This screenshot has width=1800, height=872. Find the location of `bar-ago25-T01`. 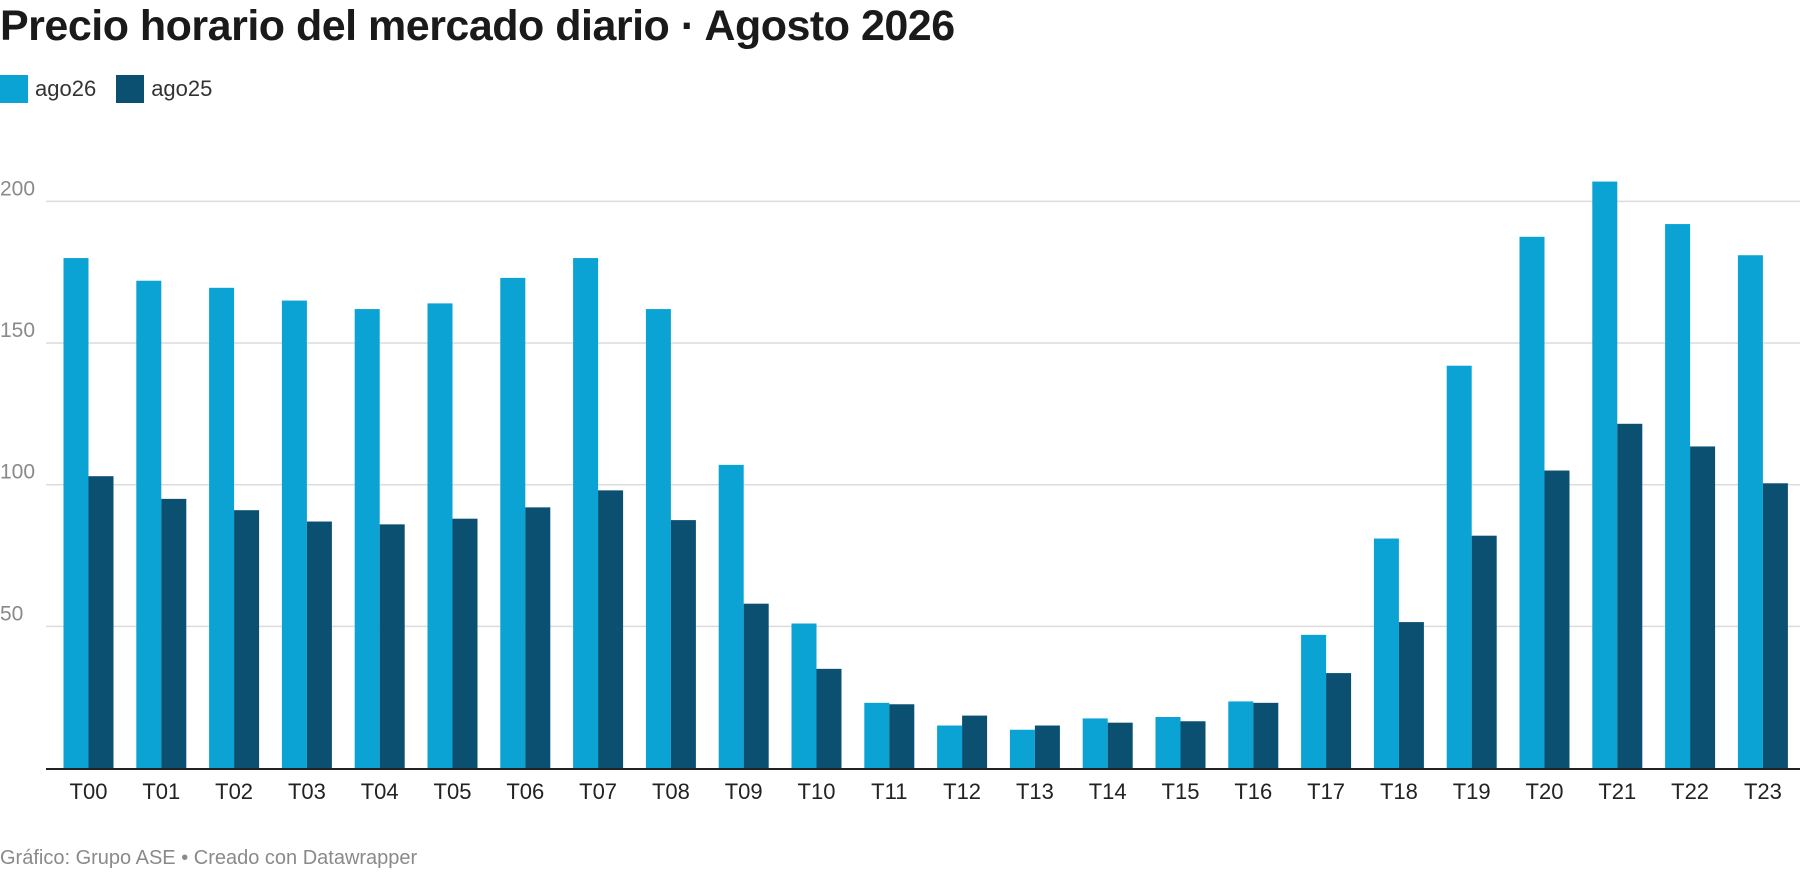

bar-ago25-T01 is located at coordinates (174, 633).